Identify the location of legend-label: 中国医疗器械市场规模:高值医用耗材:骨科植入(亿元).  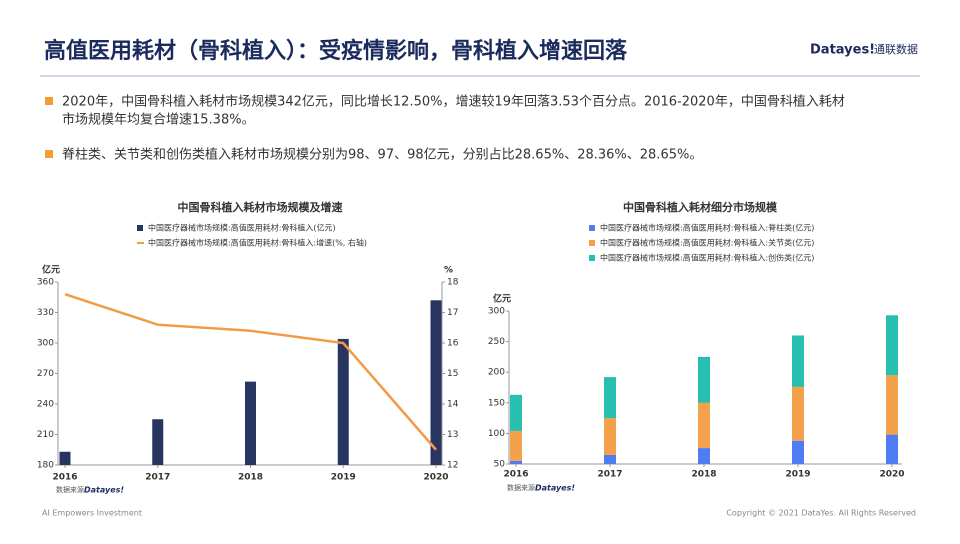
(242, 228).